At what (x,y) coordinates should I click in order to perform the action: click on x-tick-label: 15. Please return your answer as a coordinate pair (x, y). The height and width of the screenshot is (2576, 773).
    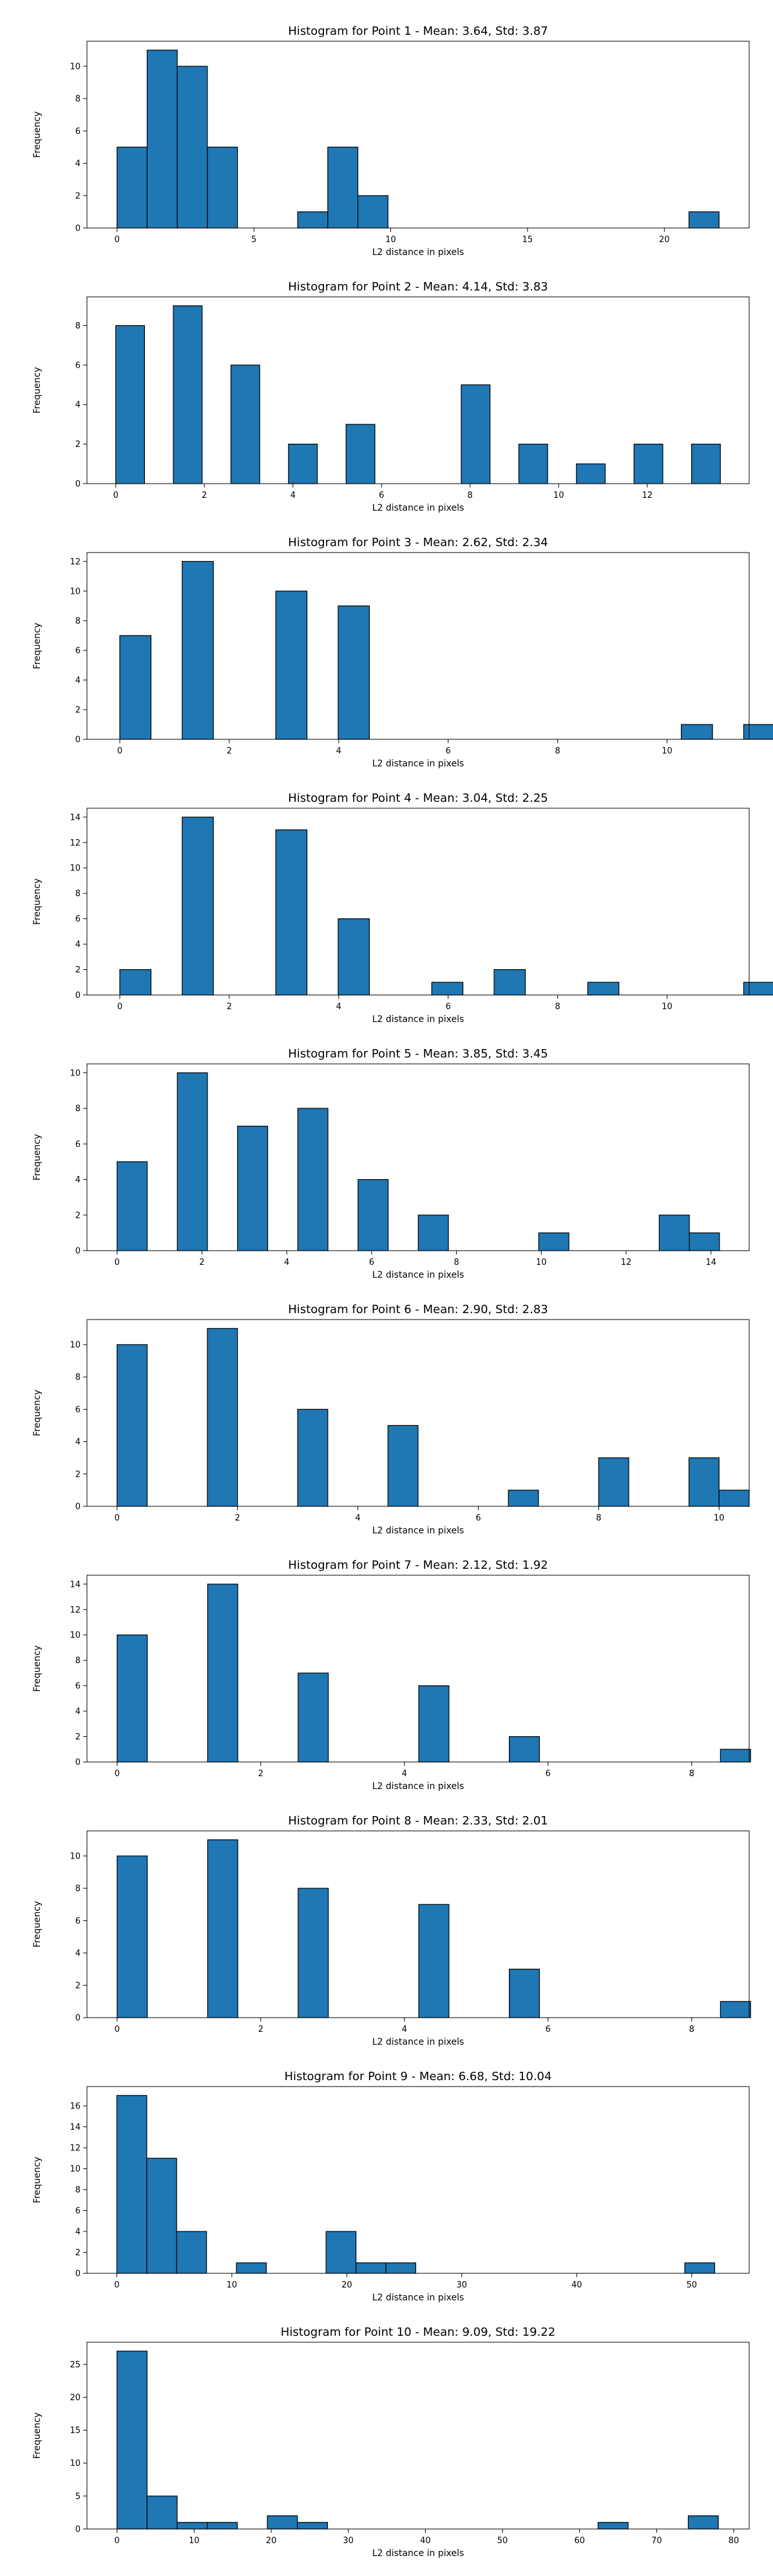
    Looking at the image, I should click on (527, 240).